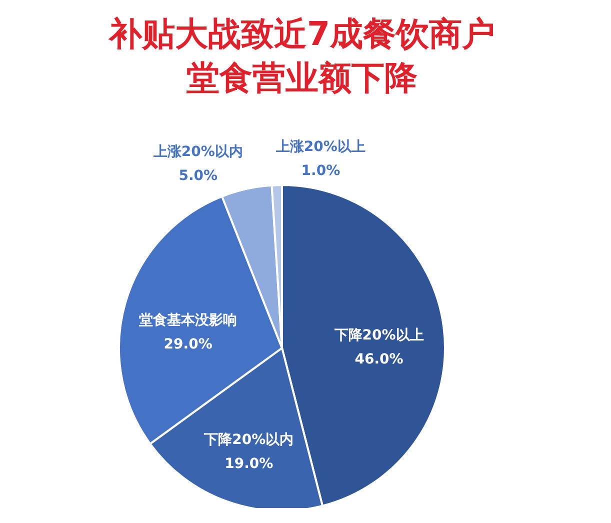 The width and height of the screenshot is (611, 523). Describe the element at coordinates (320, 171) in the screenshot. I see `data-label: 1.0%` at that location.